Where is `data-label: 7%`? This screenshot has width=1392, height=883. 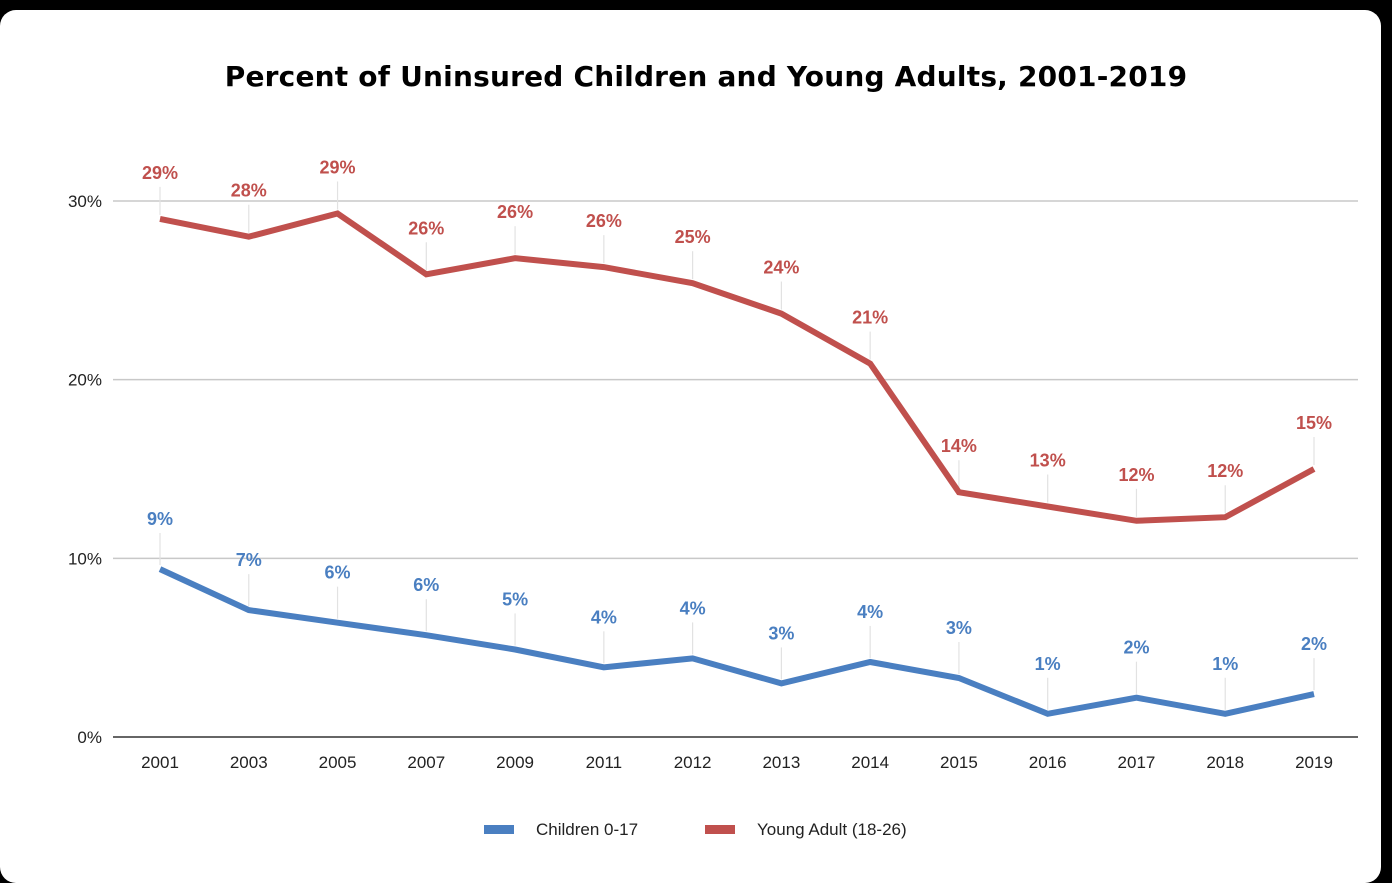 data-label: 7% is located at coordinates (249, 560).